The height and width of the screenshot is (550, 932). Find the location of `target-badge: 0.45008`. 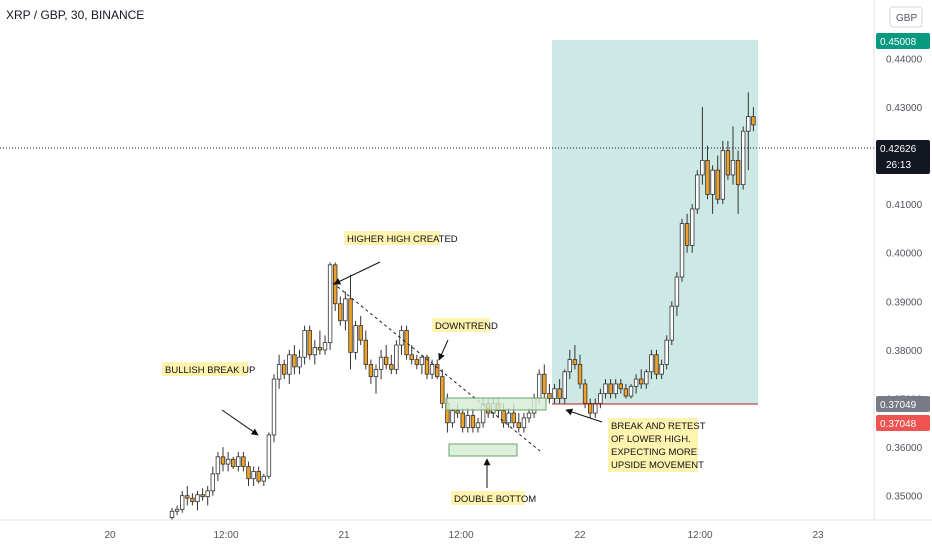

target-badge: 0.45008 is located at coordinates (903, 41).